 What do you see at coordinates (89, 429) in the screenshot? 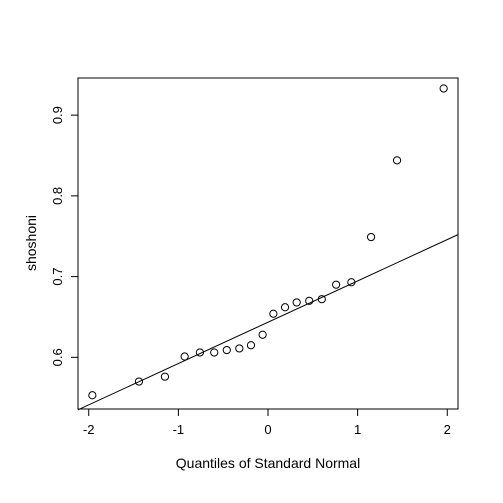
I see `x-tick-label: -2` at bounding box center [89, 429].